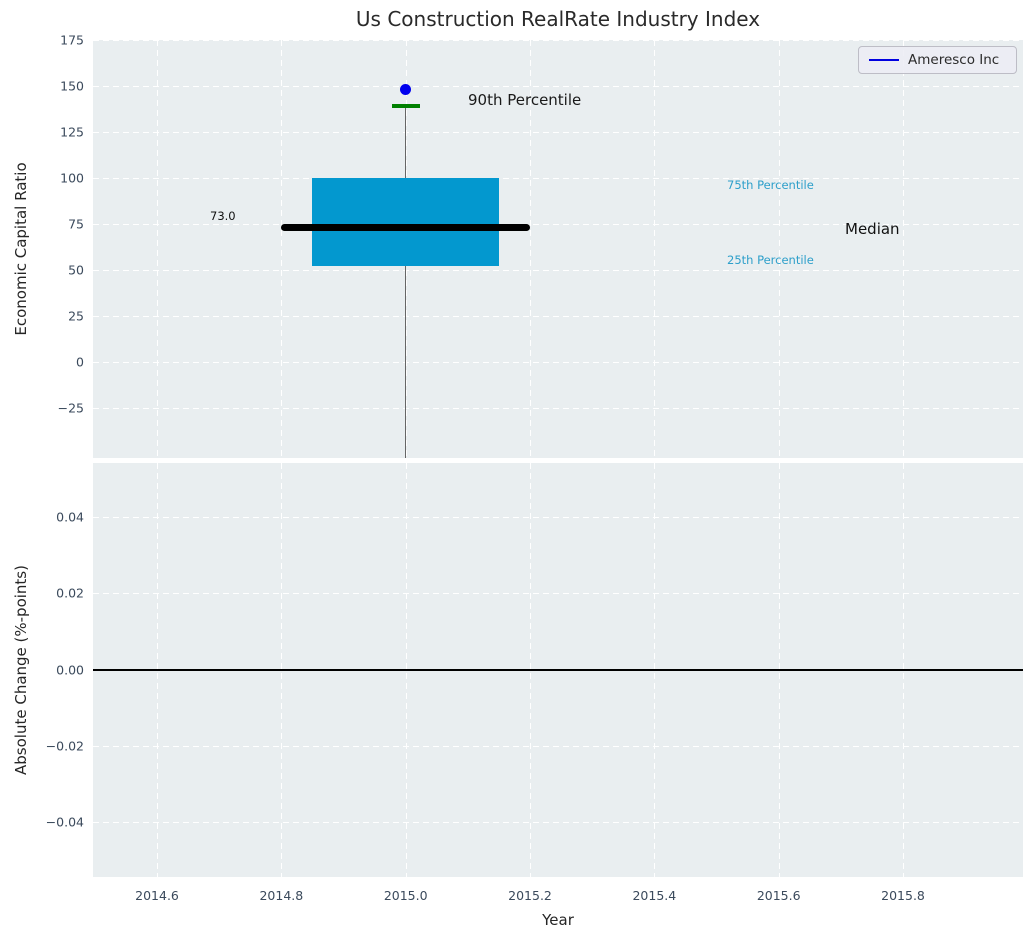  What do you see at coordinates (558, 669) in the screenshot?
I see `zero-line` at bounding box center [558, 669].